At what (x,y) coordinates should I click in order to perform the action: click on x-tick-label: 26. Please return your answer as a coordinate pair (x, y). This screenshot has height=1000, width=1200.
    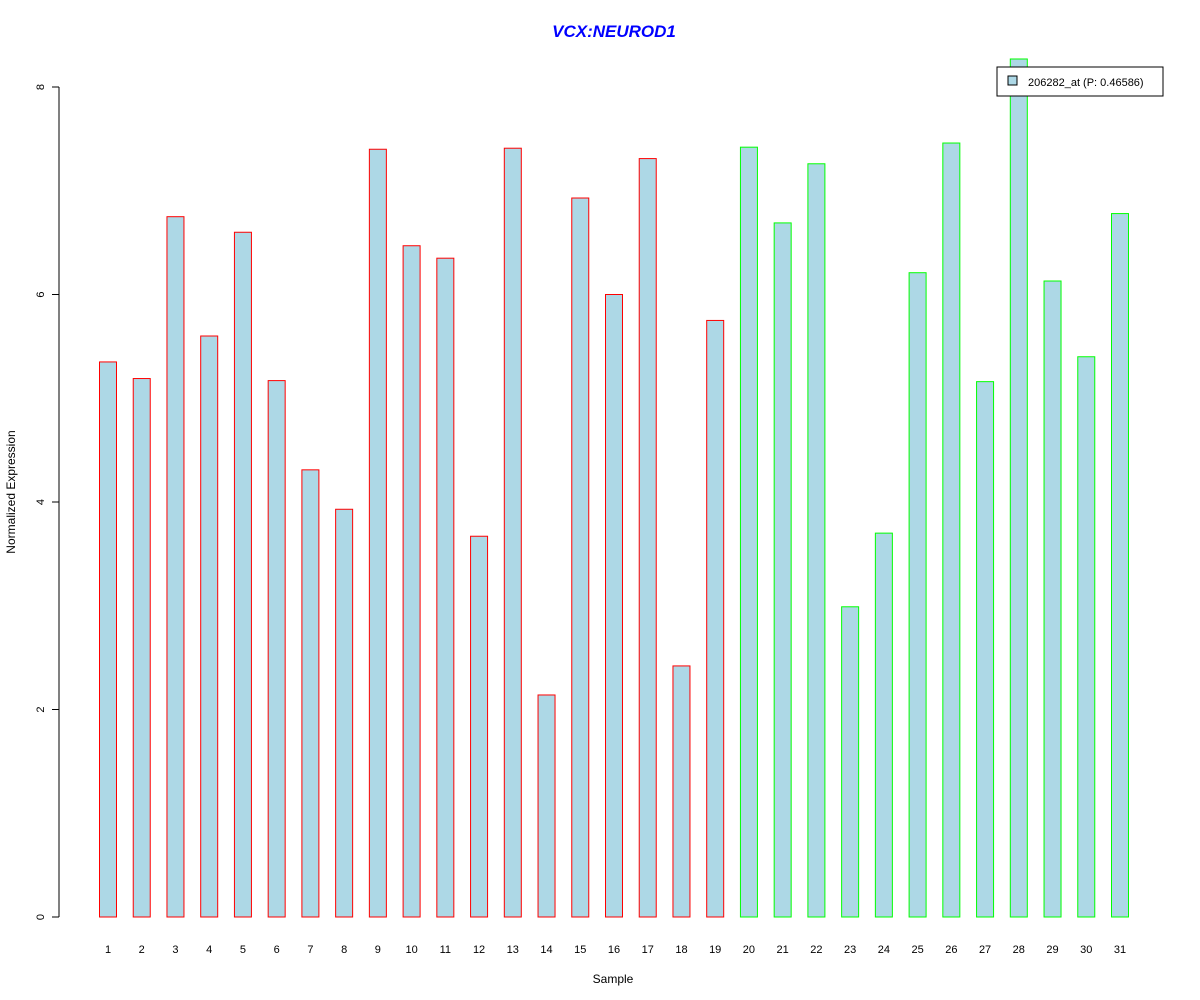
    Looking at the image, I should click on (951, 950).